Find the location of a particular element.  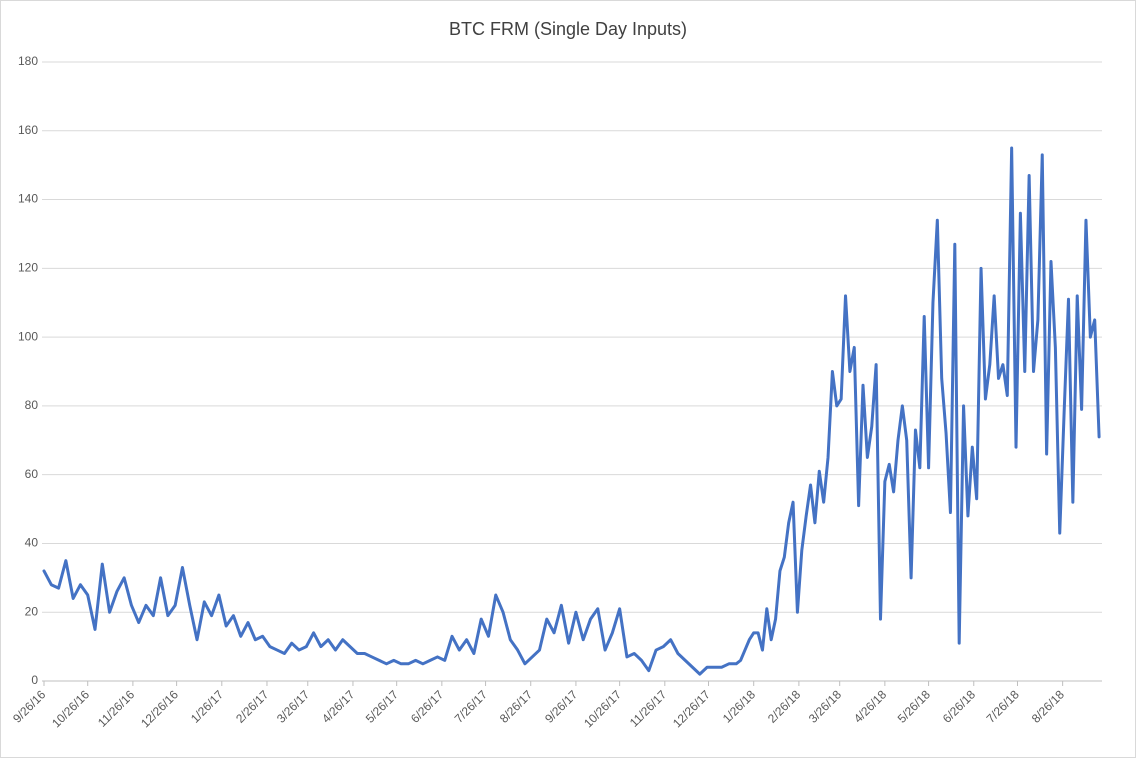

y-tick-label: 100 is located at coordinates (28, 336).